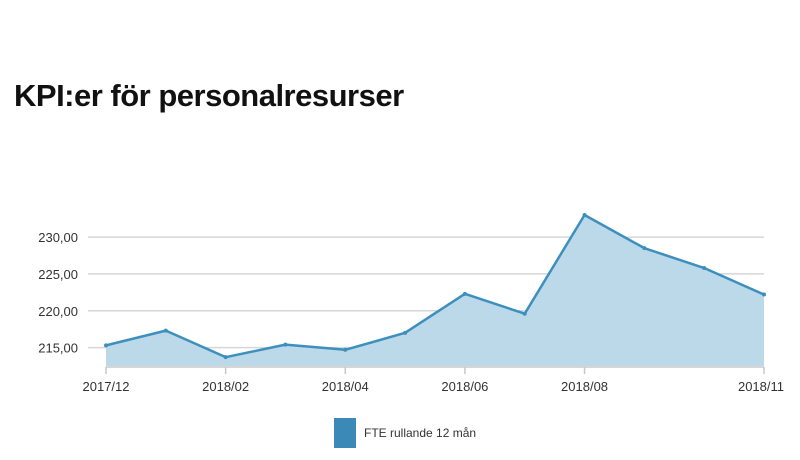  What do you see at coordinates (225, 357) in the screenshot?
I see `data-point-2018/02` at bounding box center [225, 357].